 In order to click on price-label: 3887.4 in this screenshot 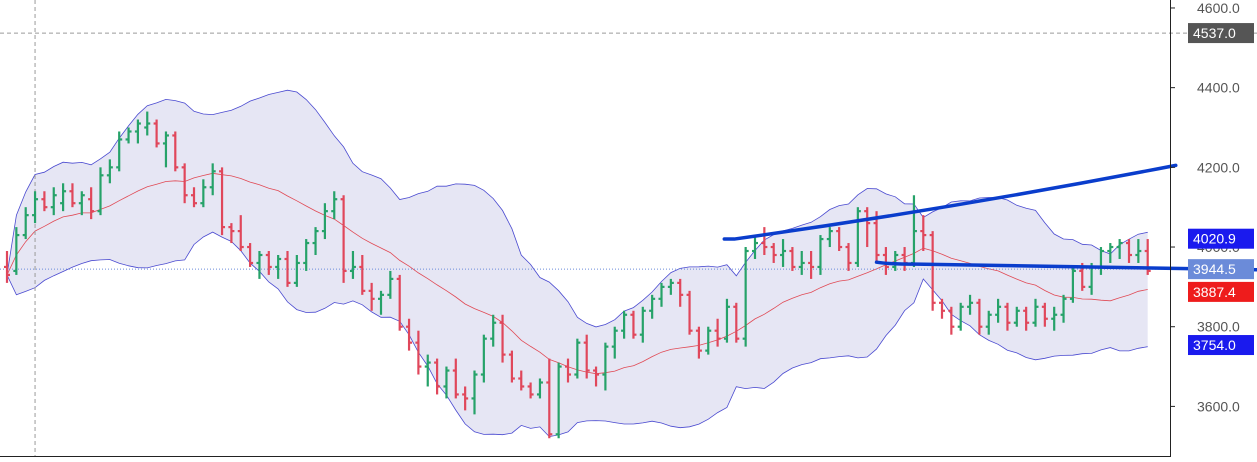, I will do `click(1221, 291)`.